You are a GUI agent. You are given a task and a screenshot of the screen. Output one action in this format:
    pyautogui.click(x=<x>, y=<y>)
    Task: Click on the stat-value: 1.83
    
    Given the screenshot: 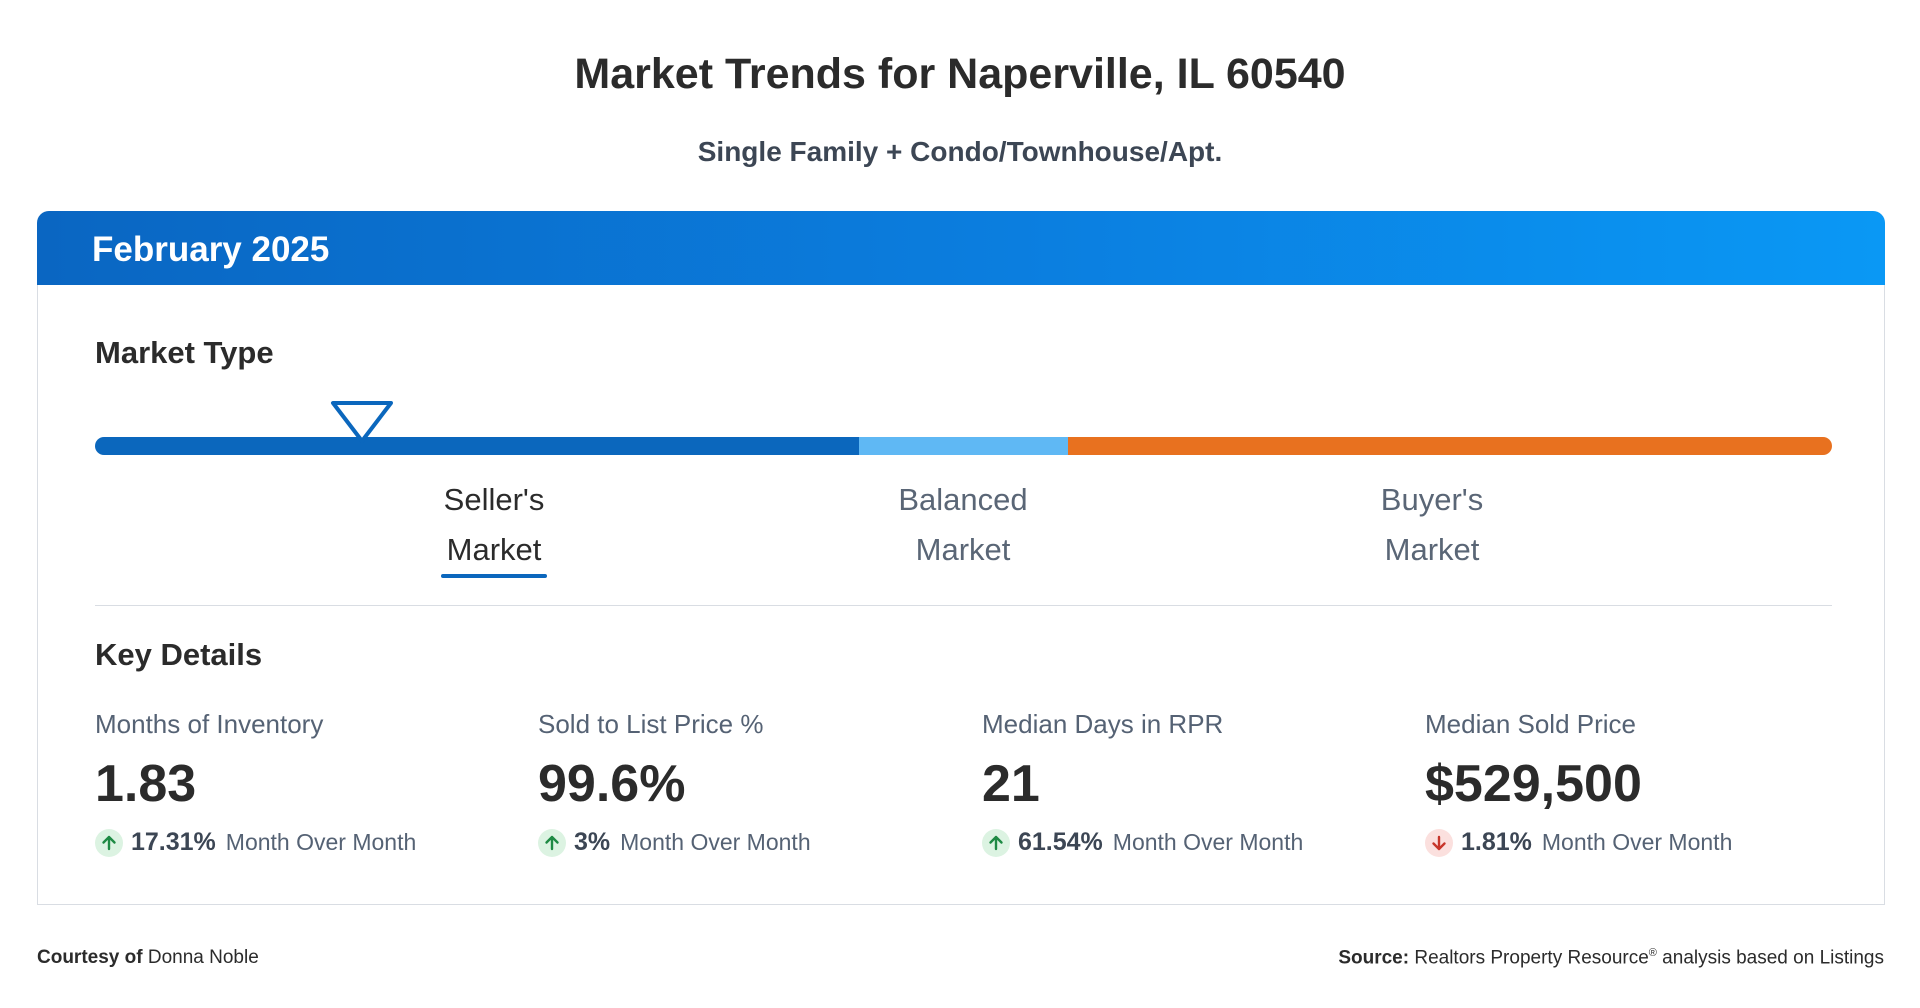 What is the action you would take?
    pyautogui.click(x=146, y=784)
    